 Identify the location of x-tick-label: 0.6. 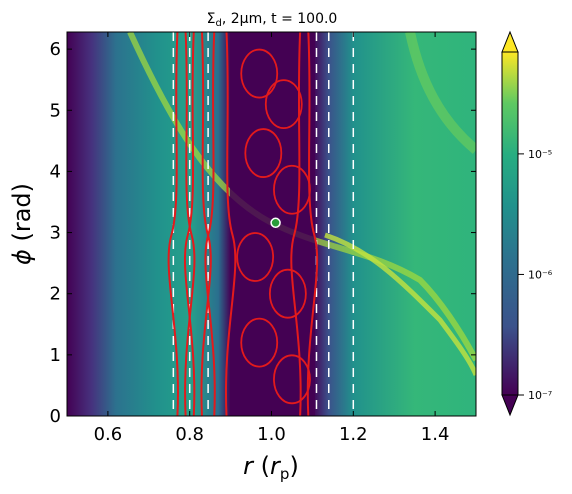
(108, 434).